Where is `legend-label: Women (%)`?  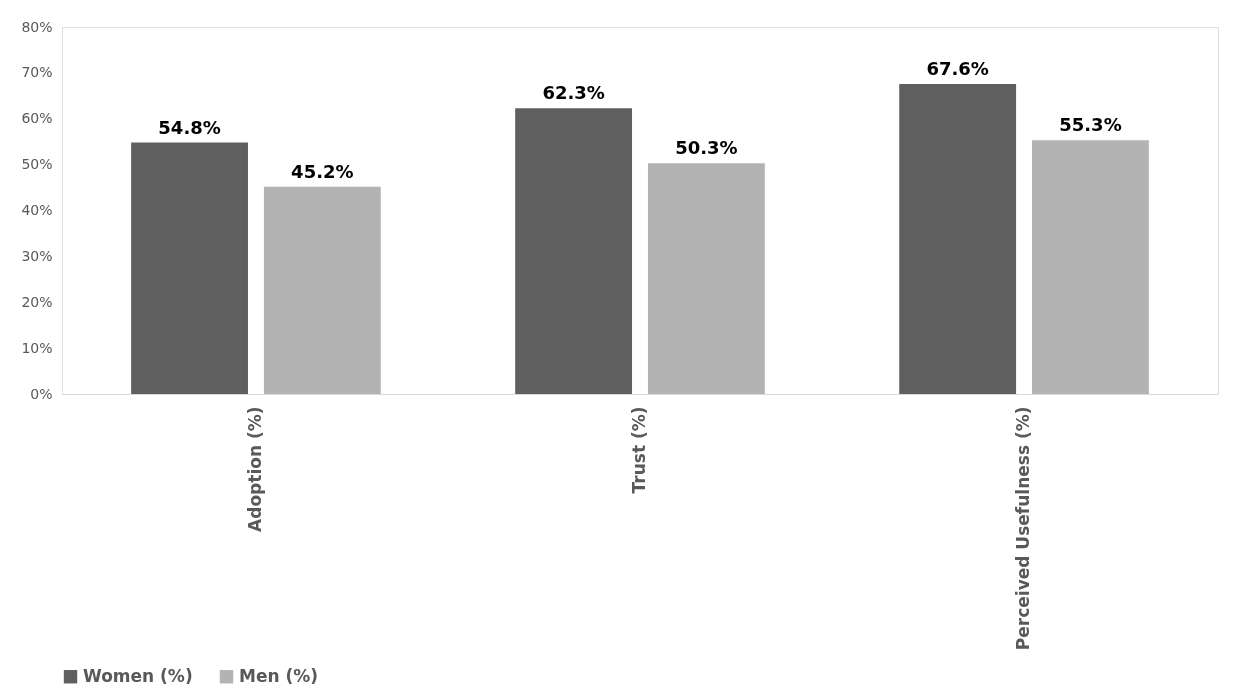 legend-label: Women (%) is located at coordinates (138, 675).